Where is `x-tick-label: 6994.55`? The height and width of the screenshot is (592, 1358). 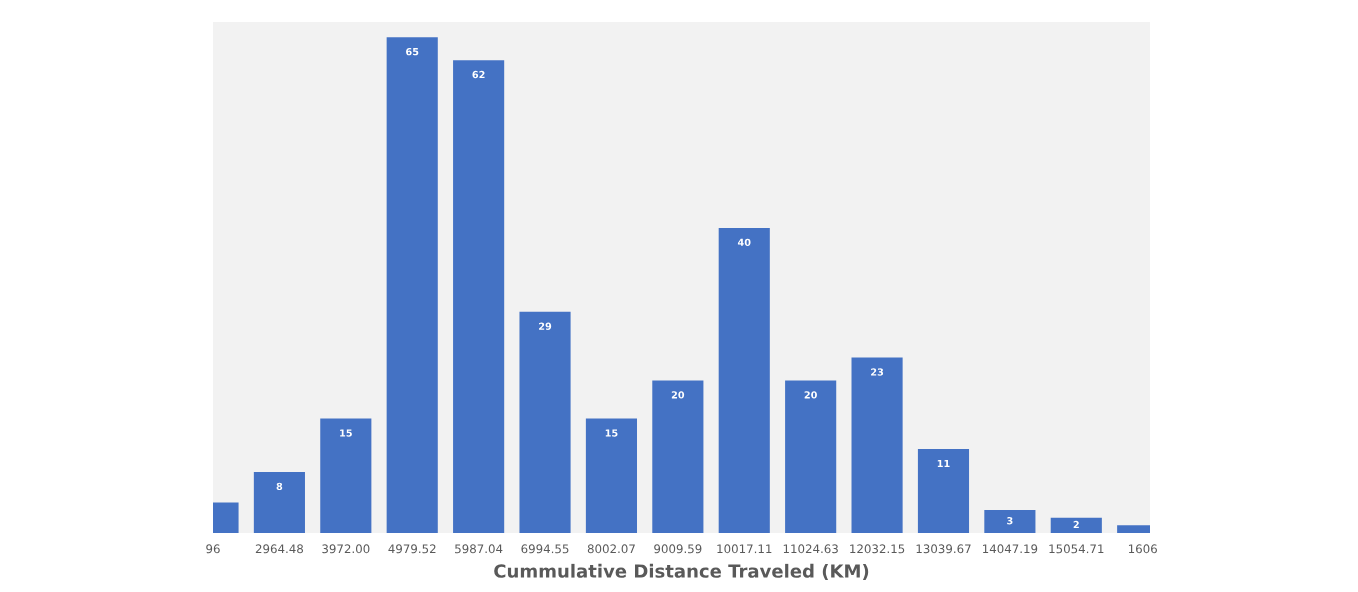
x-tick-label: 6994.55 is located at coordinates (545, 549).